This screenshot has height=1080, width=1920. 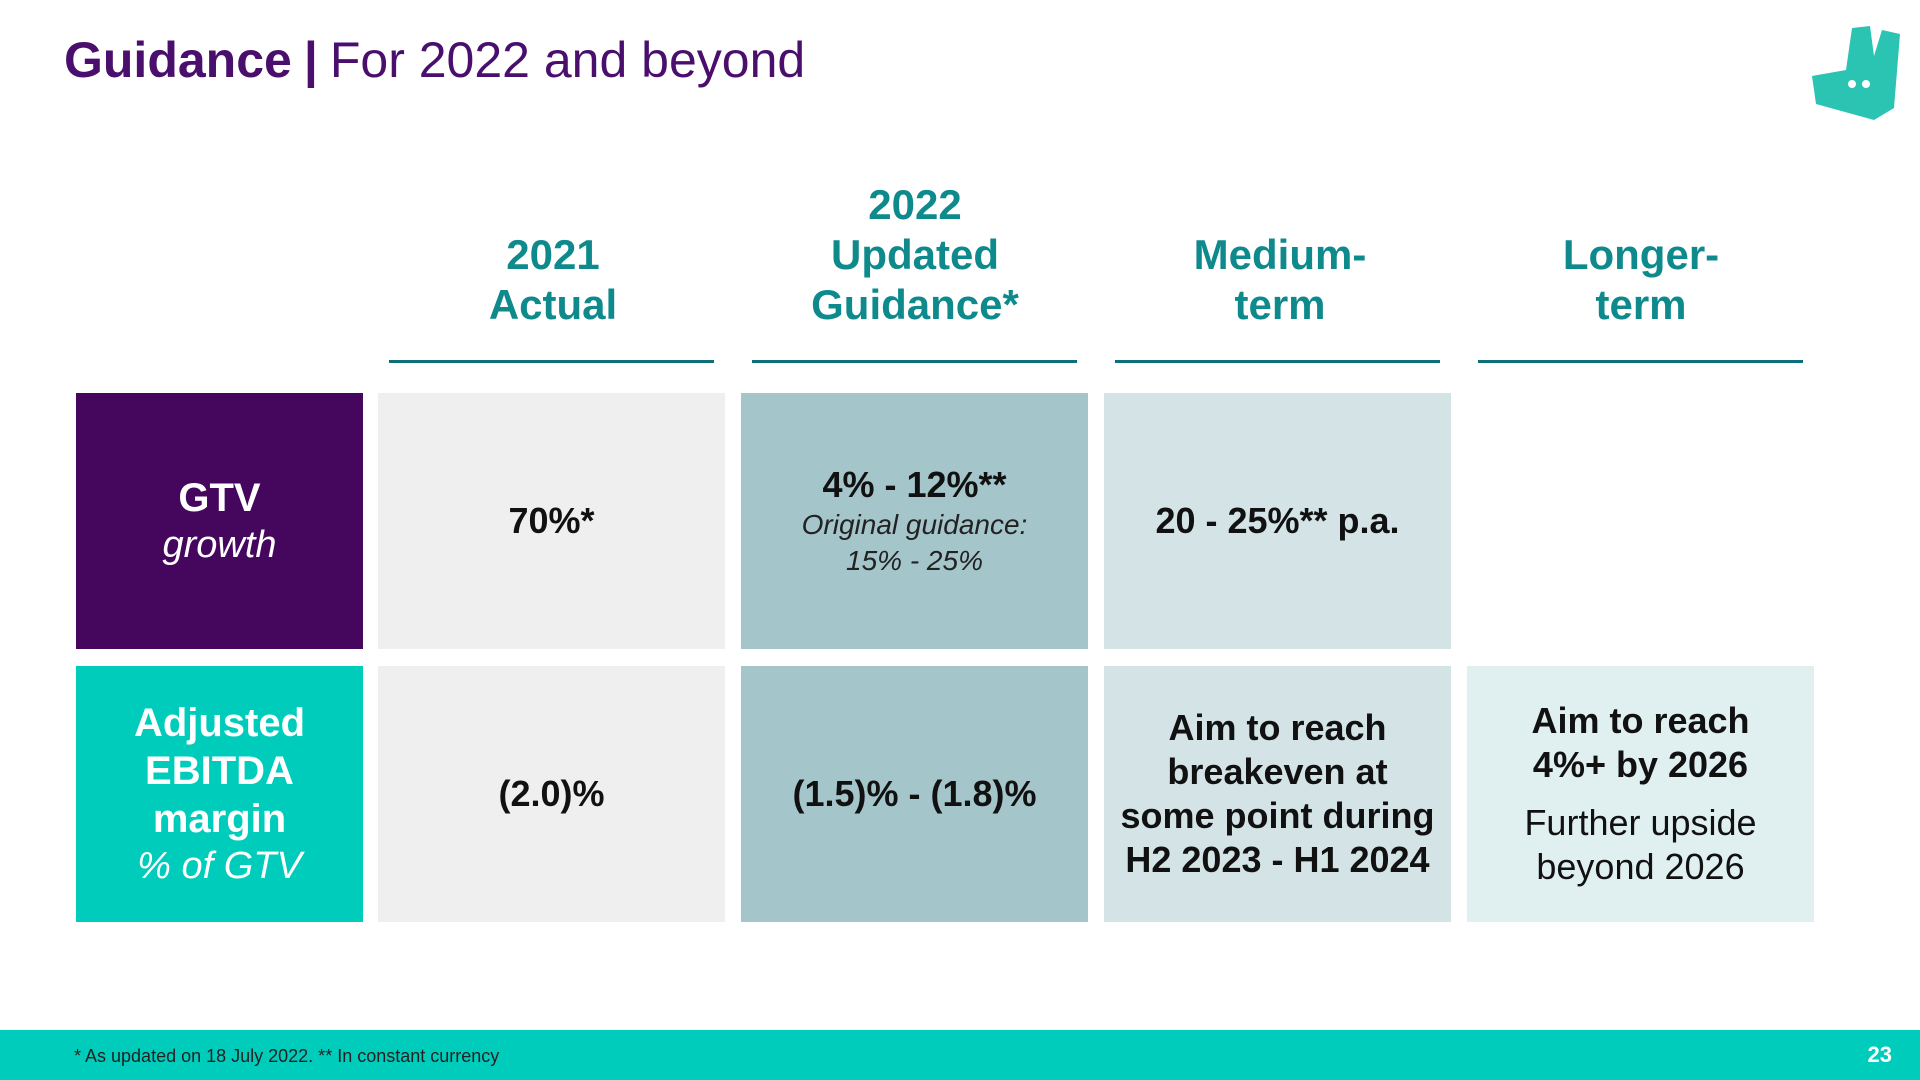 I want to click on cell-ebitda-2021-actual: (2.0)%, so click(x=551, y=794).